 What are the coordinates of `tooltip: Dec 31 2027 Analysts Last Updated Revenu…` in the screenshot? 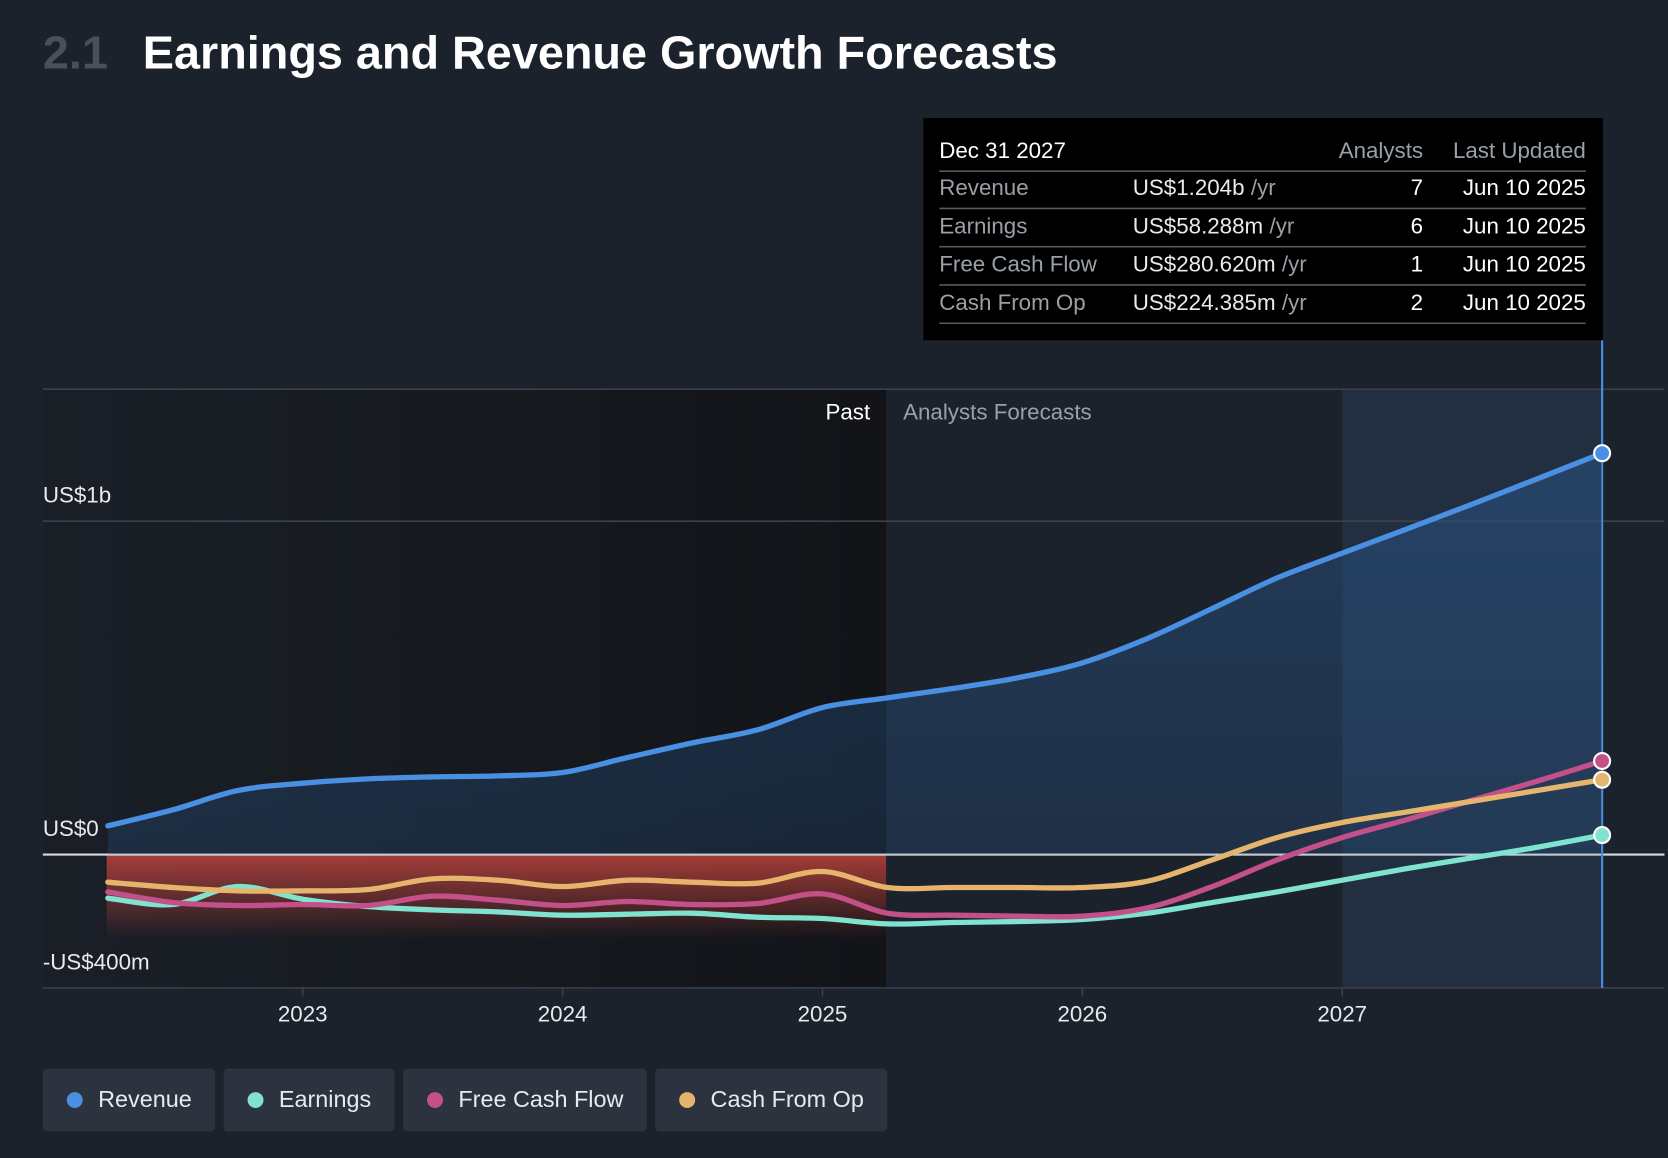 It's located at (1263, 229).